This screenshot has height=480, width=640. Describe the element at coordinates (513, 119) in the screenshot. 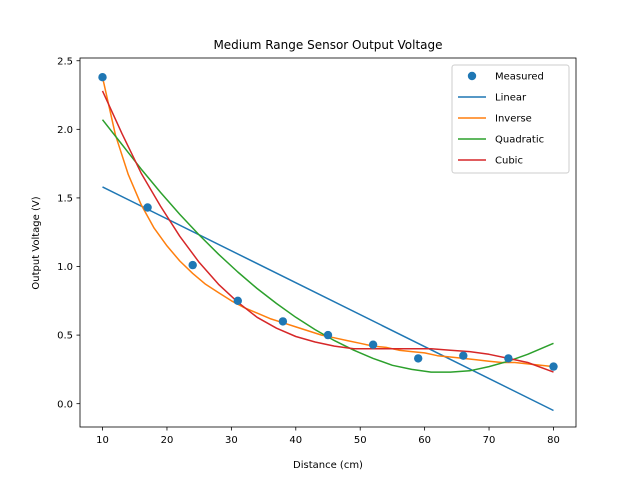

I see `legend-label-inverse: Inverse` at that location.